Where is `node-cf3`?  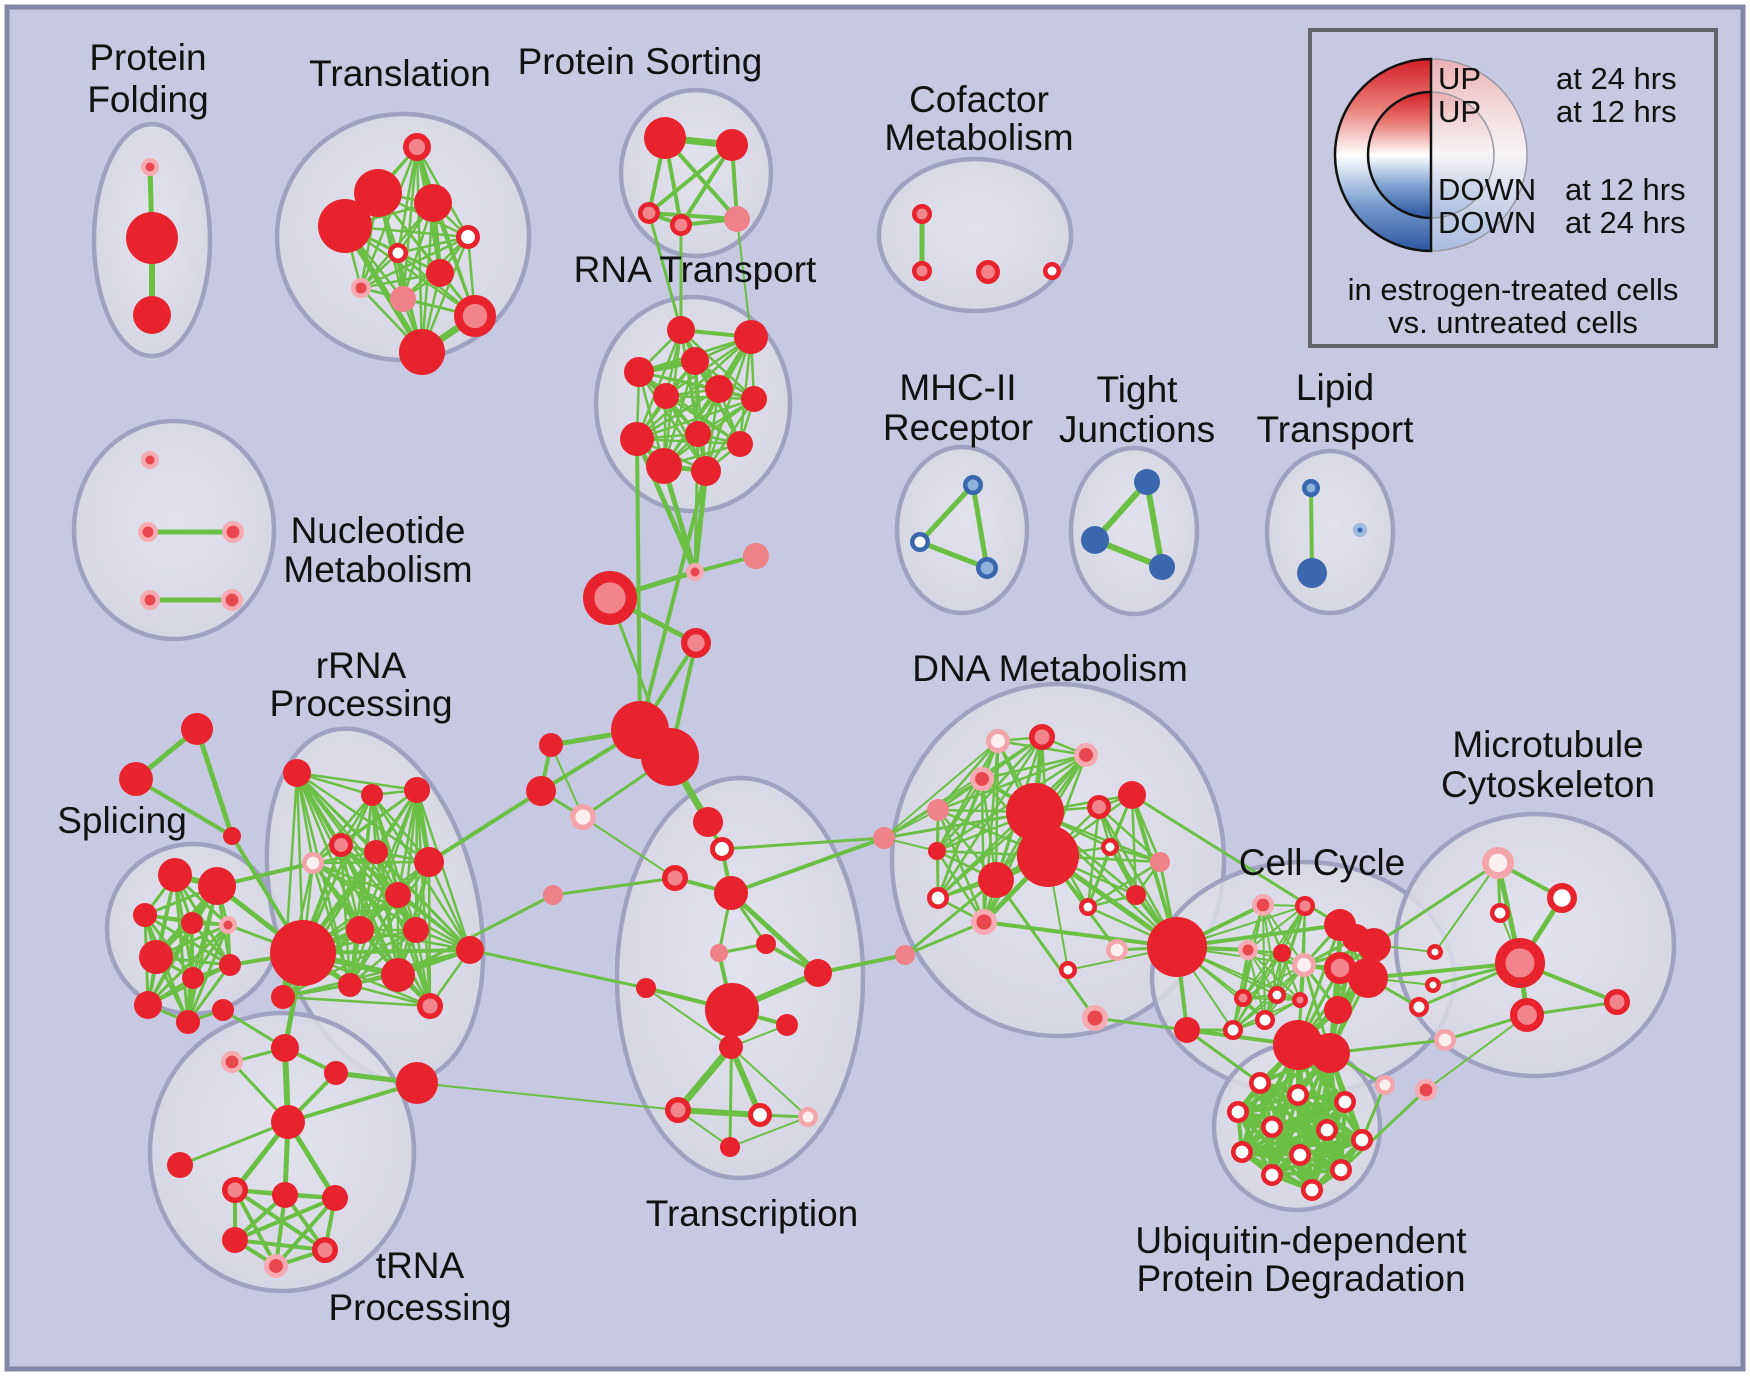 node-cf3 is located at coordinates (988, 271).